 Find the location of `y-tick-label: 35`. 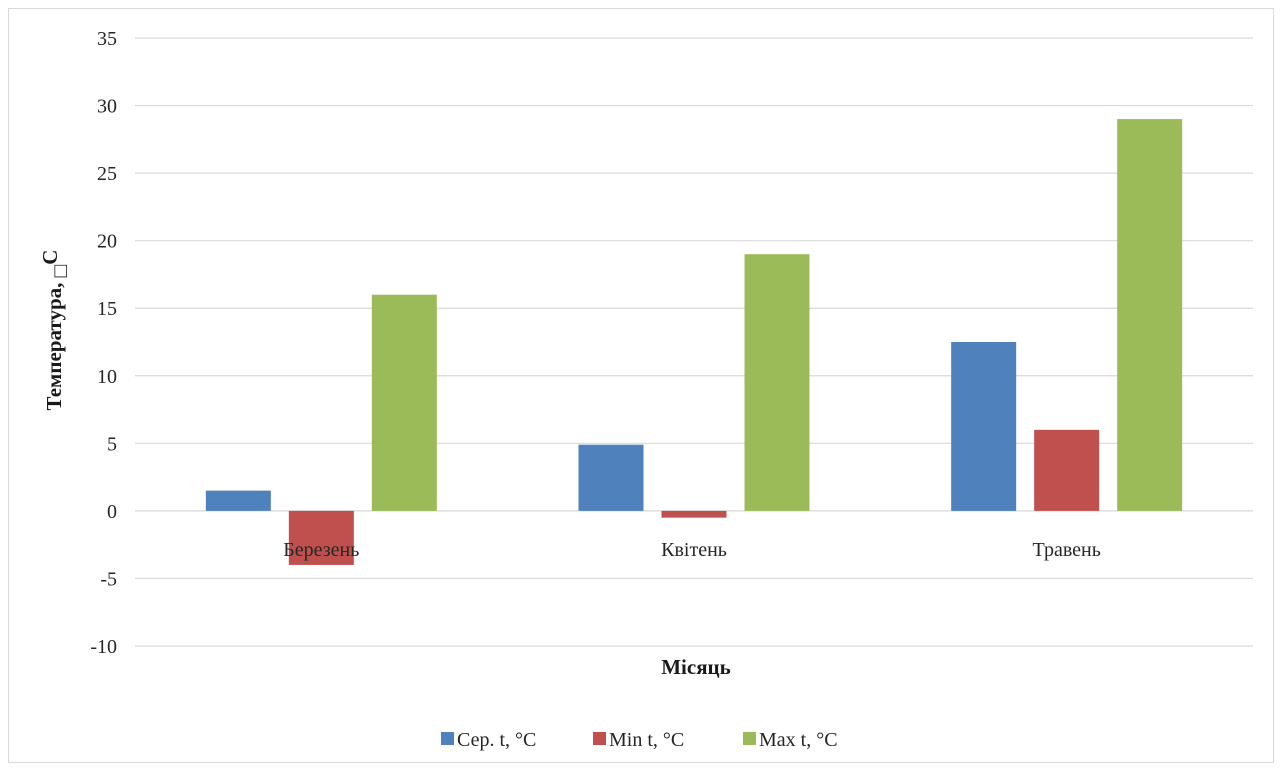

y-tick-label: 35 is located at coordinates (107, 39).